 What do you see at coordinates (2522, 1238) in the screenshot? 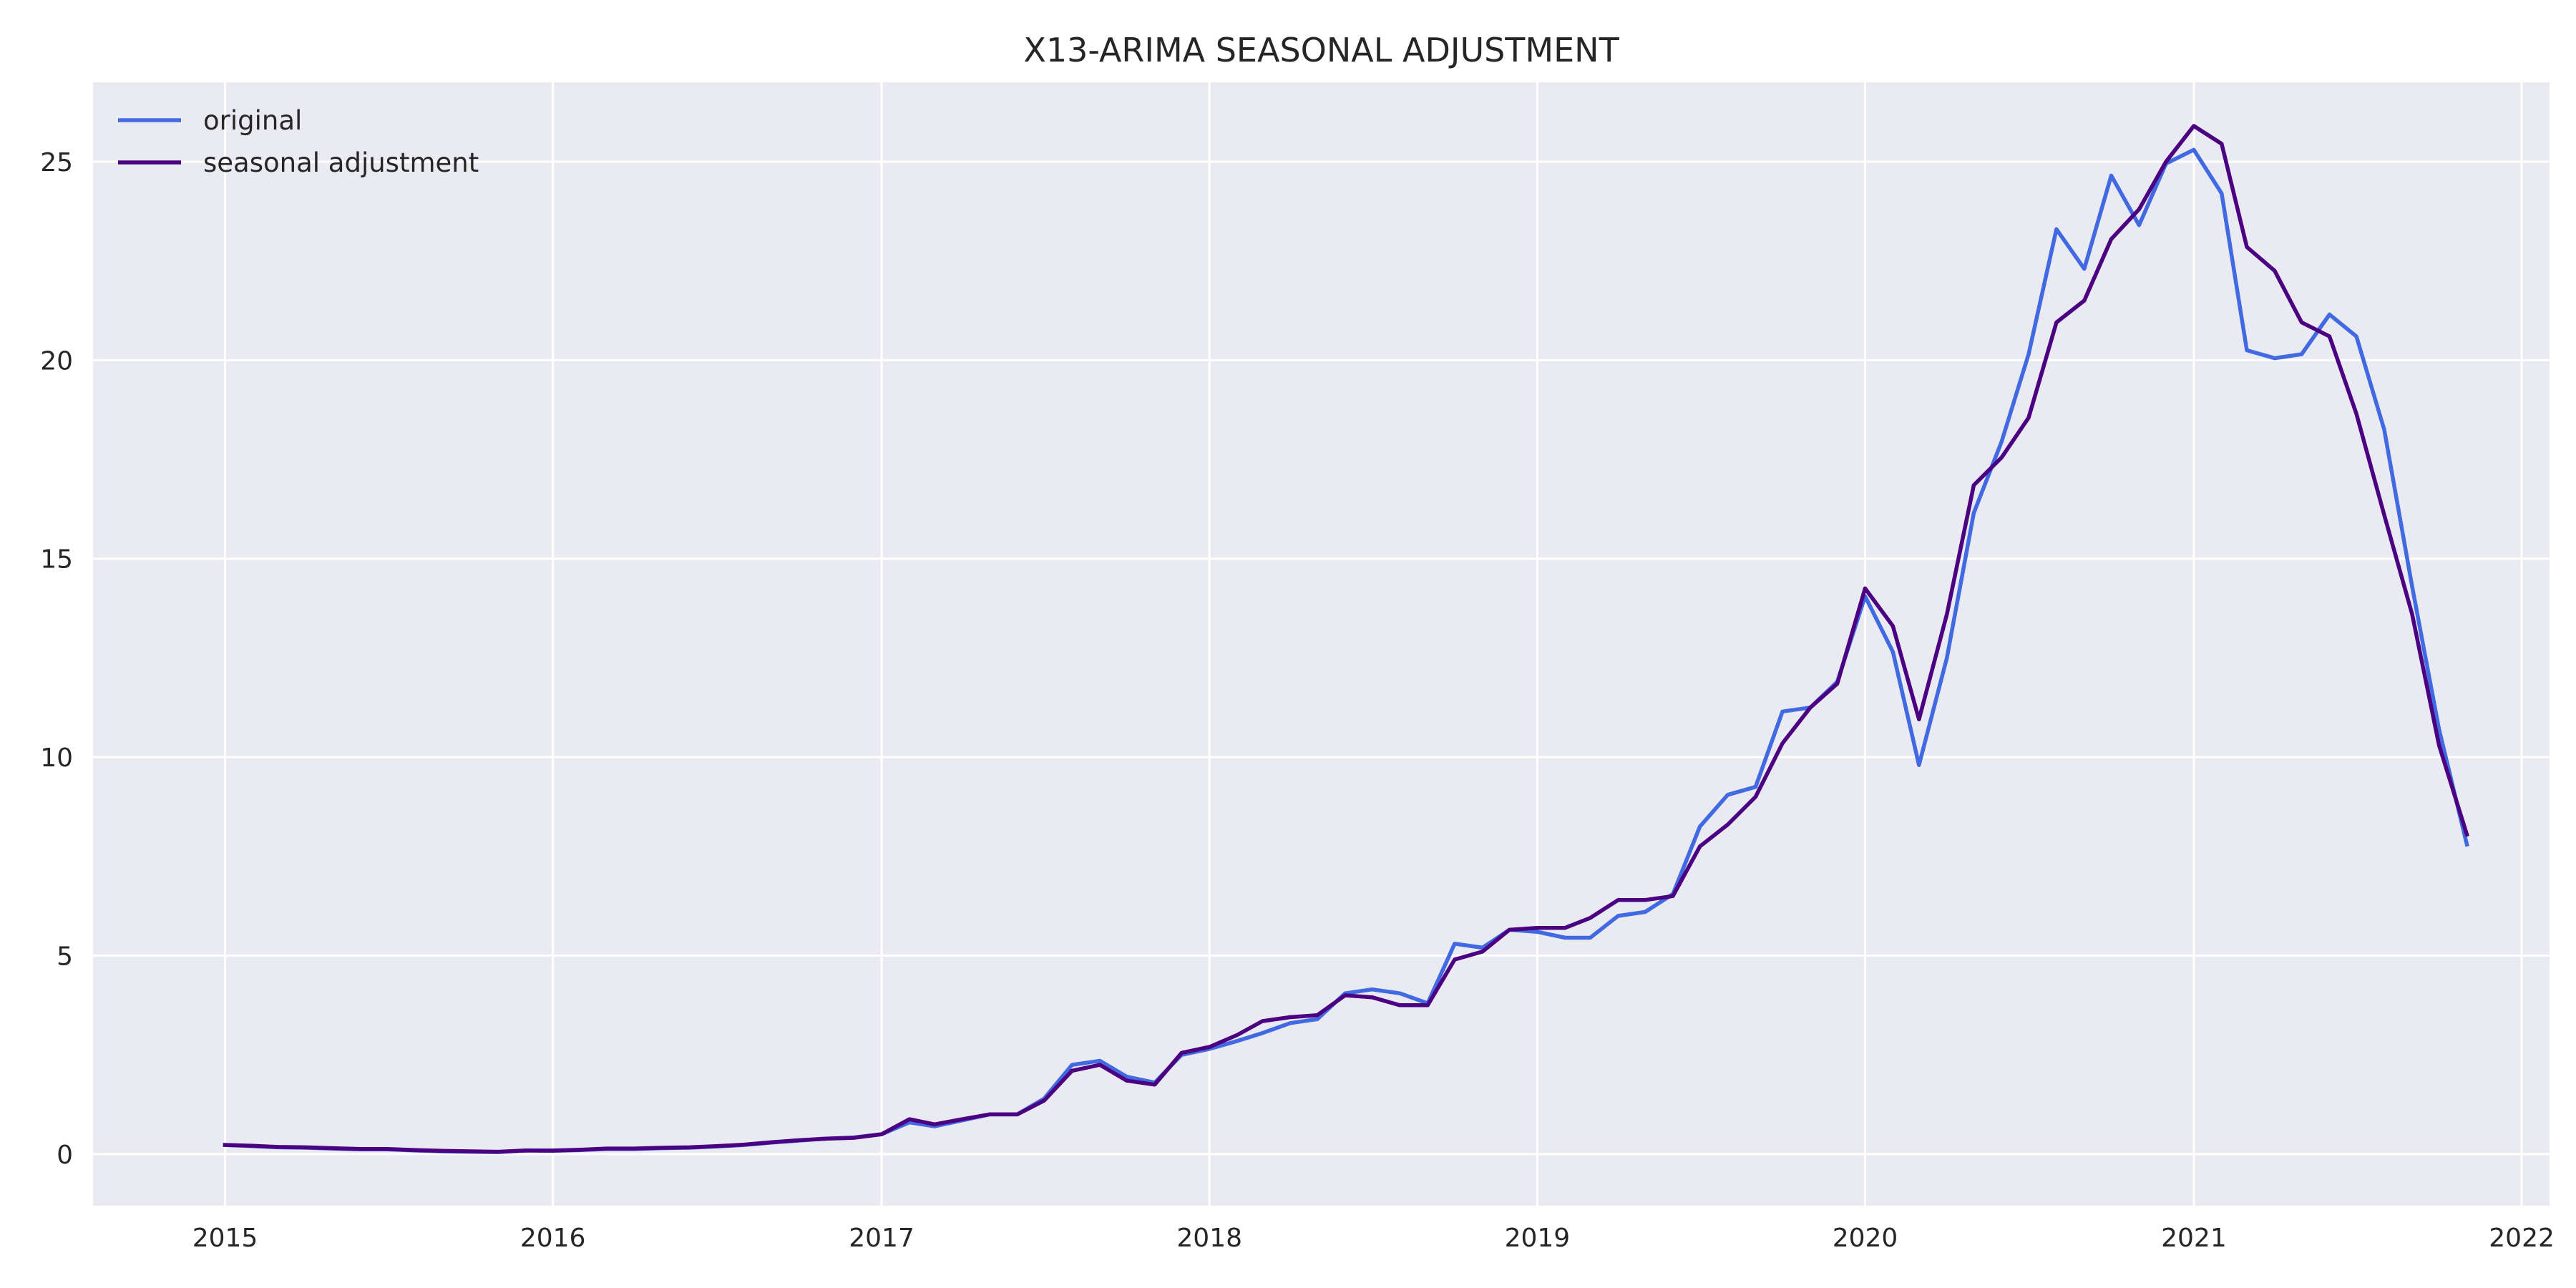
I see `x-tick-label-2022: 2022` at bounding box center [2522, 1238].